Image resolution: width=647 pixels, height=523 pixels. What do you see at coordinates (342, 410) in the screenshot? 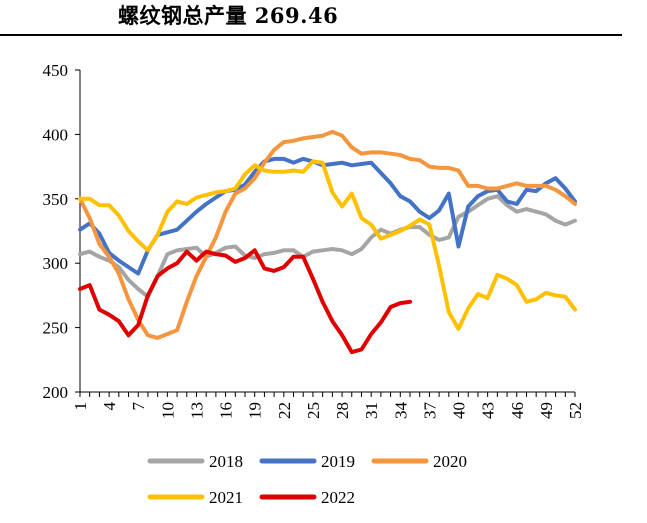
I see `x-tick-label: 28` at bounding box center [342, 410].